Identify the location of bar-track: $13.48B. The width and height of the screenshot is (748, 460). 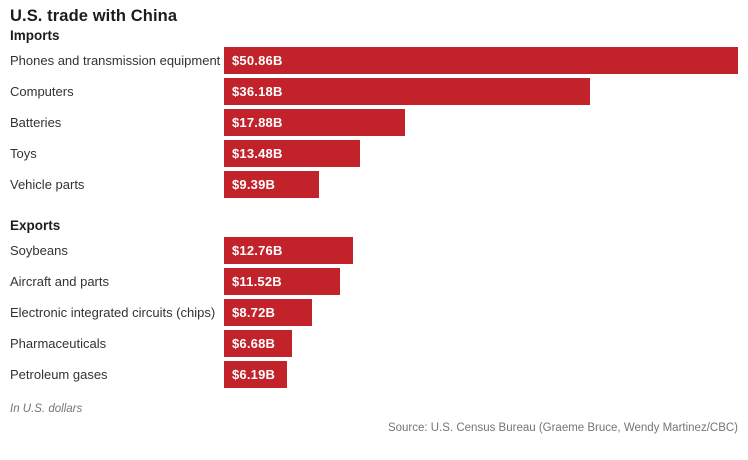
(481, 153).